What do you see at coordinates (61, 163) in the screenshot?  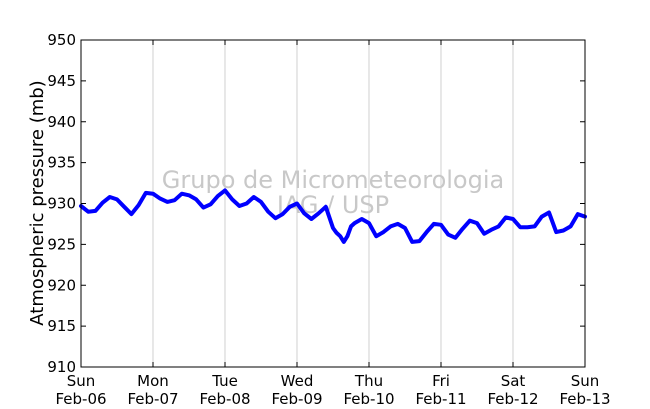 I see `y-tick-label: 935` at bounding box center [61, 163].